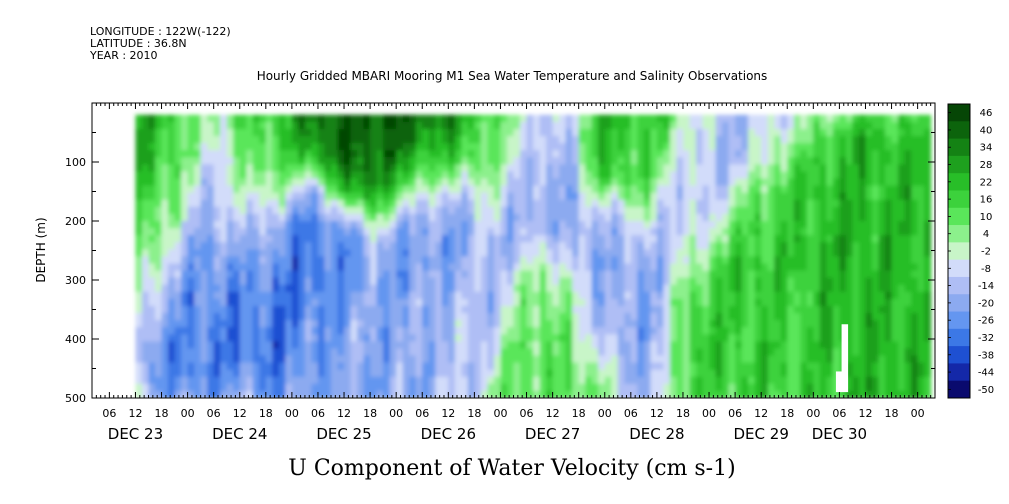 The width and height of the screenshot is (1009, 504). Describe the element at coordinates (75, 162) in the screenshot. I see `y-tick-label: 100` at that location.